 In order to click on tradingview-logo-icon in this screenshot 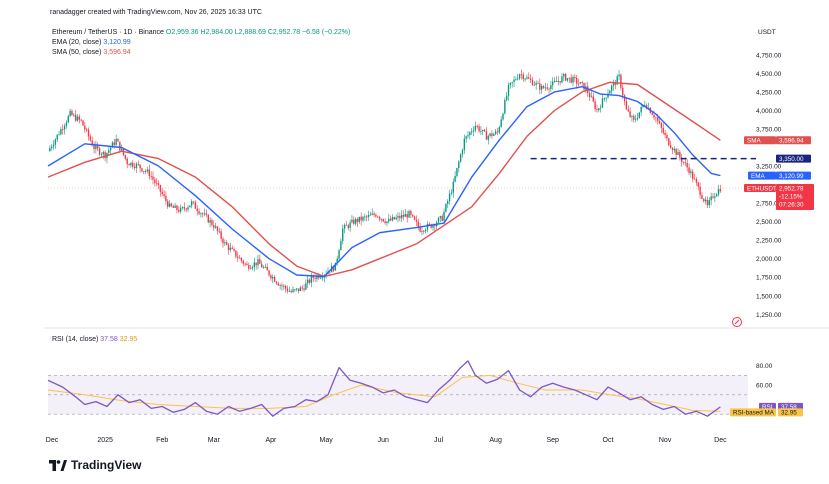, I will do `click(58, 465)`.